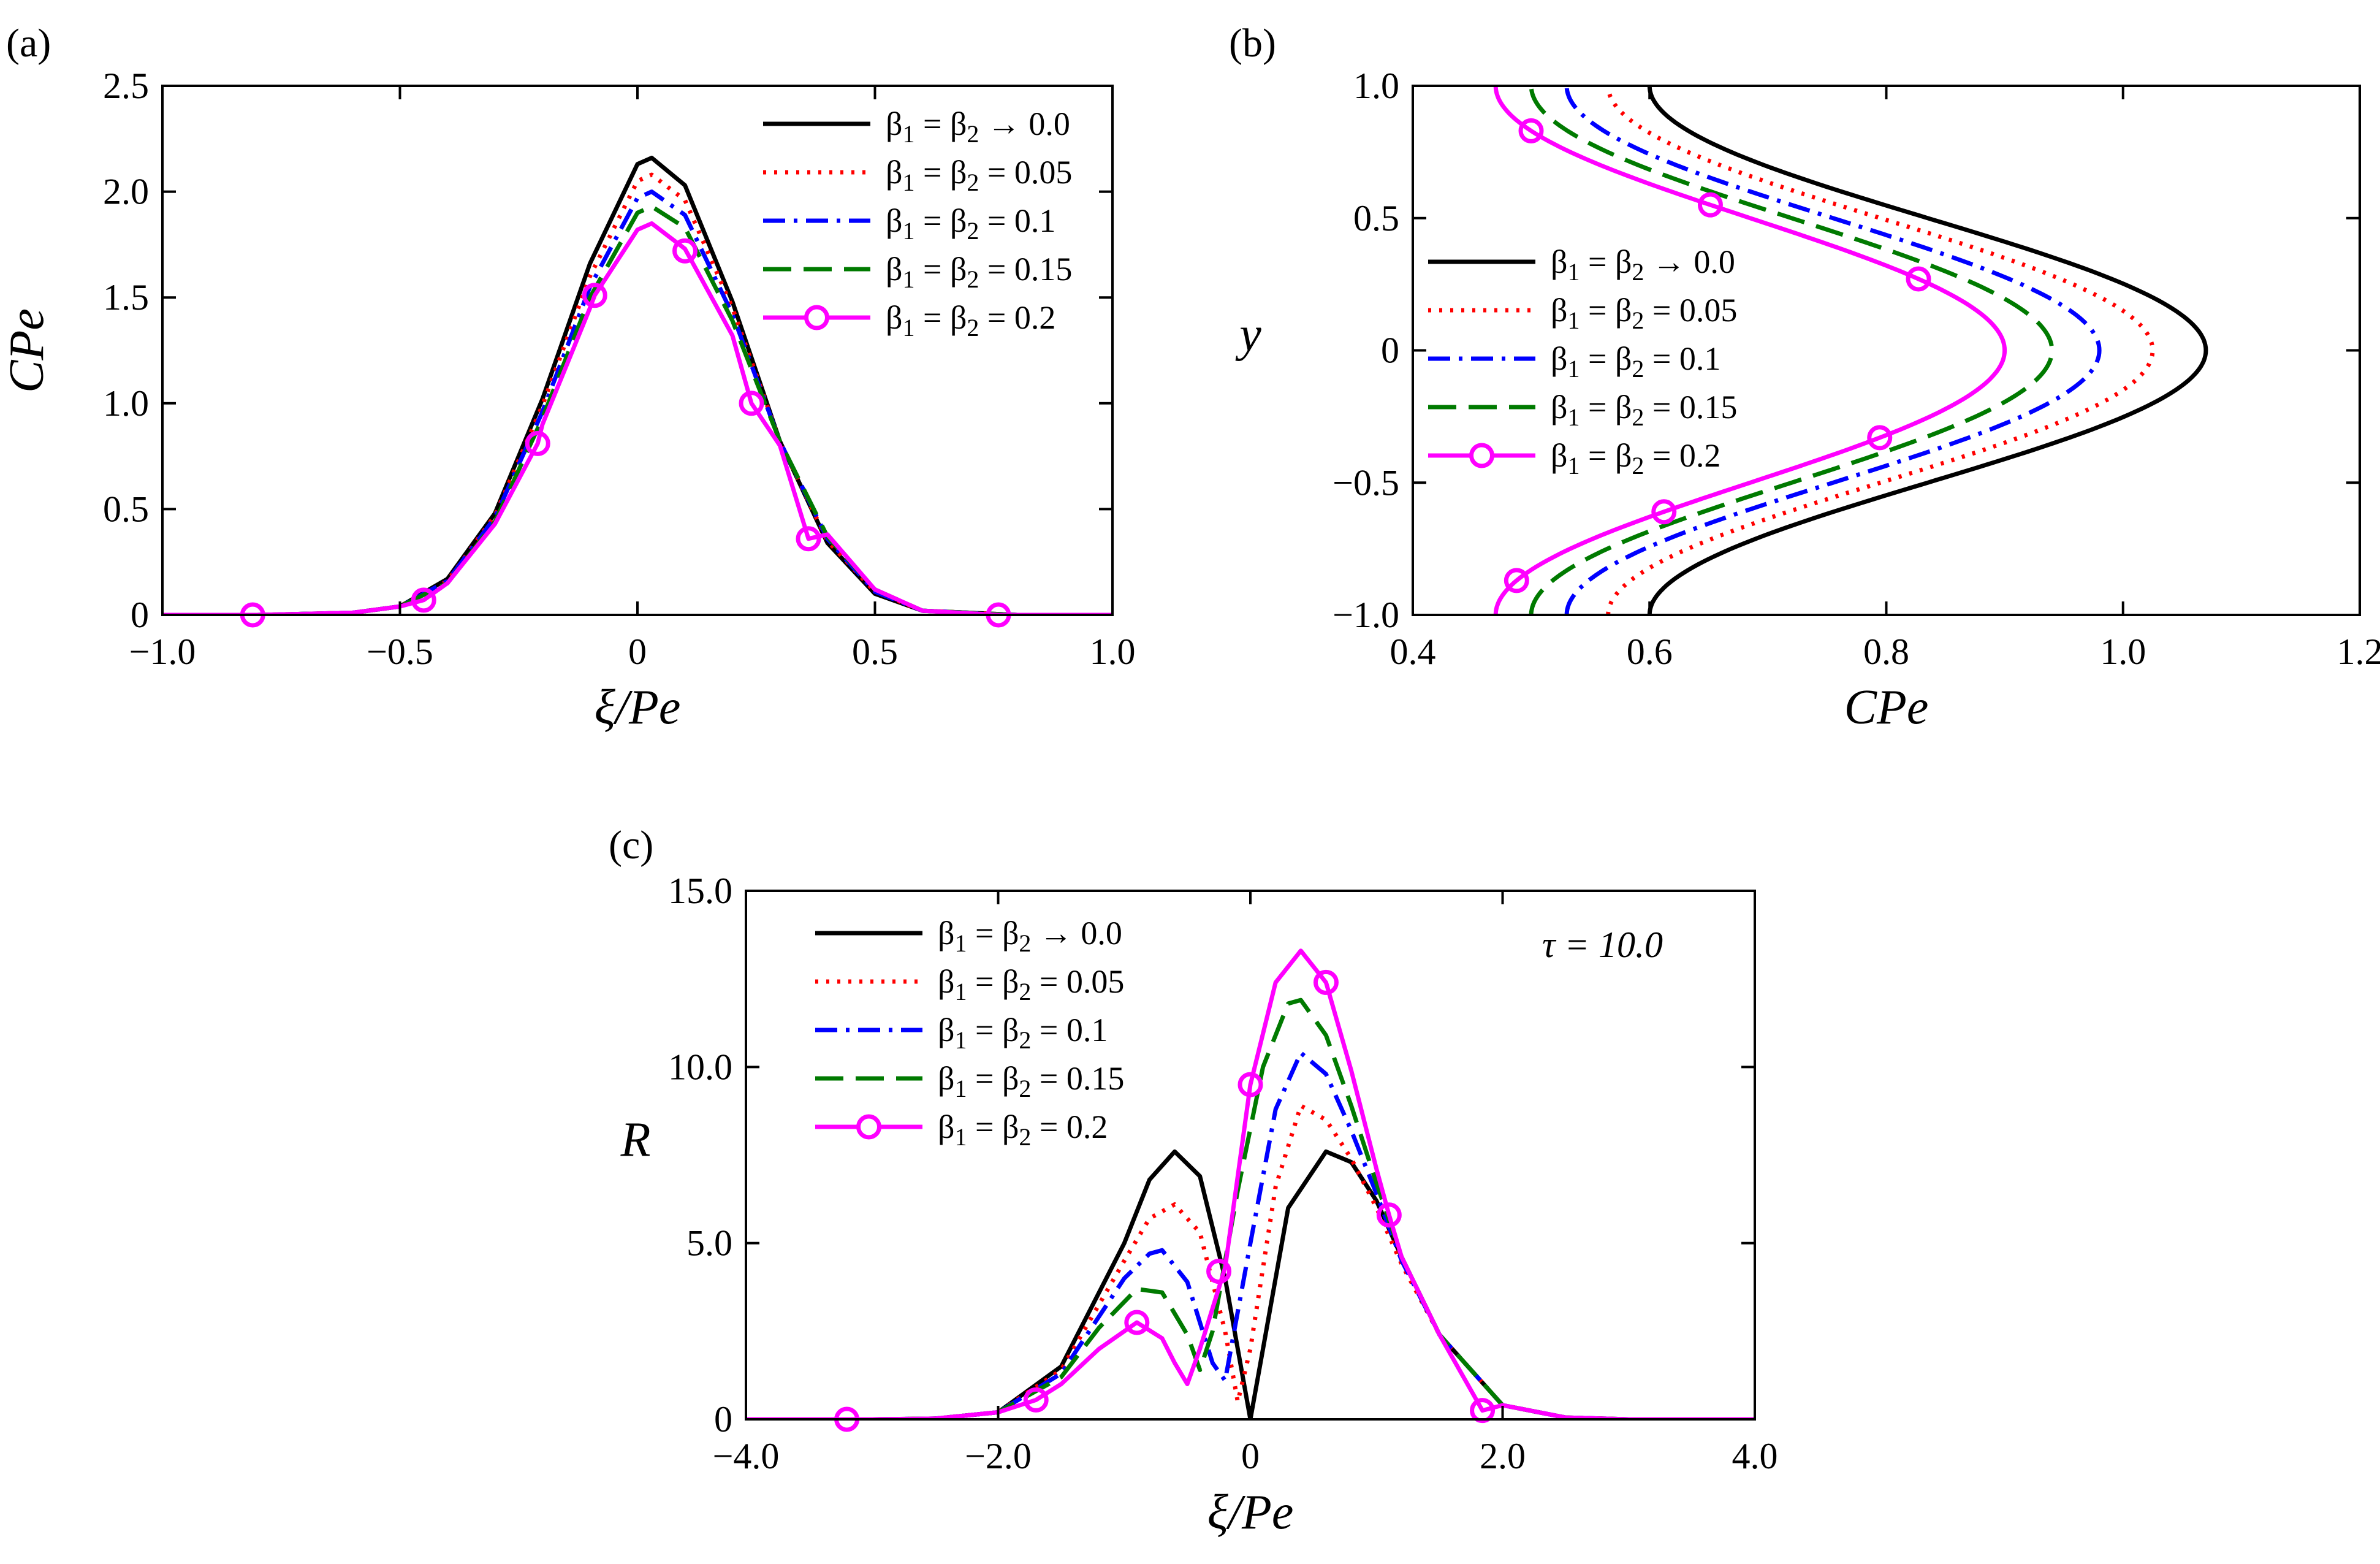 The width and height of the screenshot is (2380, 1564). Describe the element at coordinates (126, 86) in the screenshot. I see `y-tick-label: 2.5` at that location.